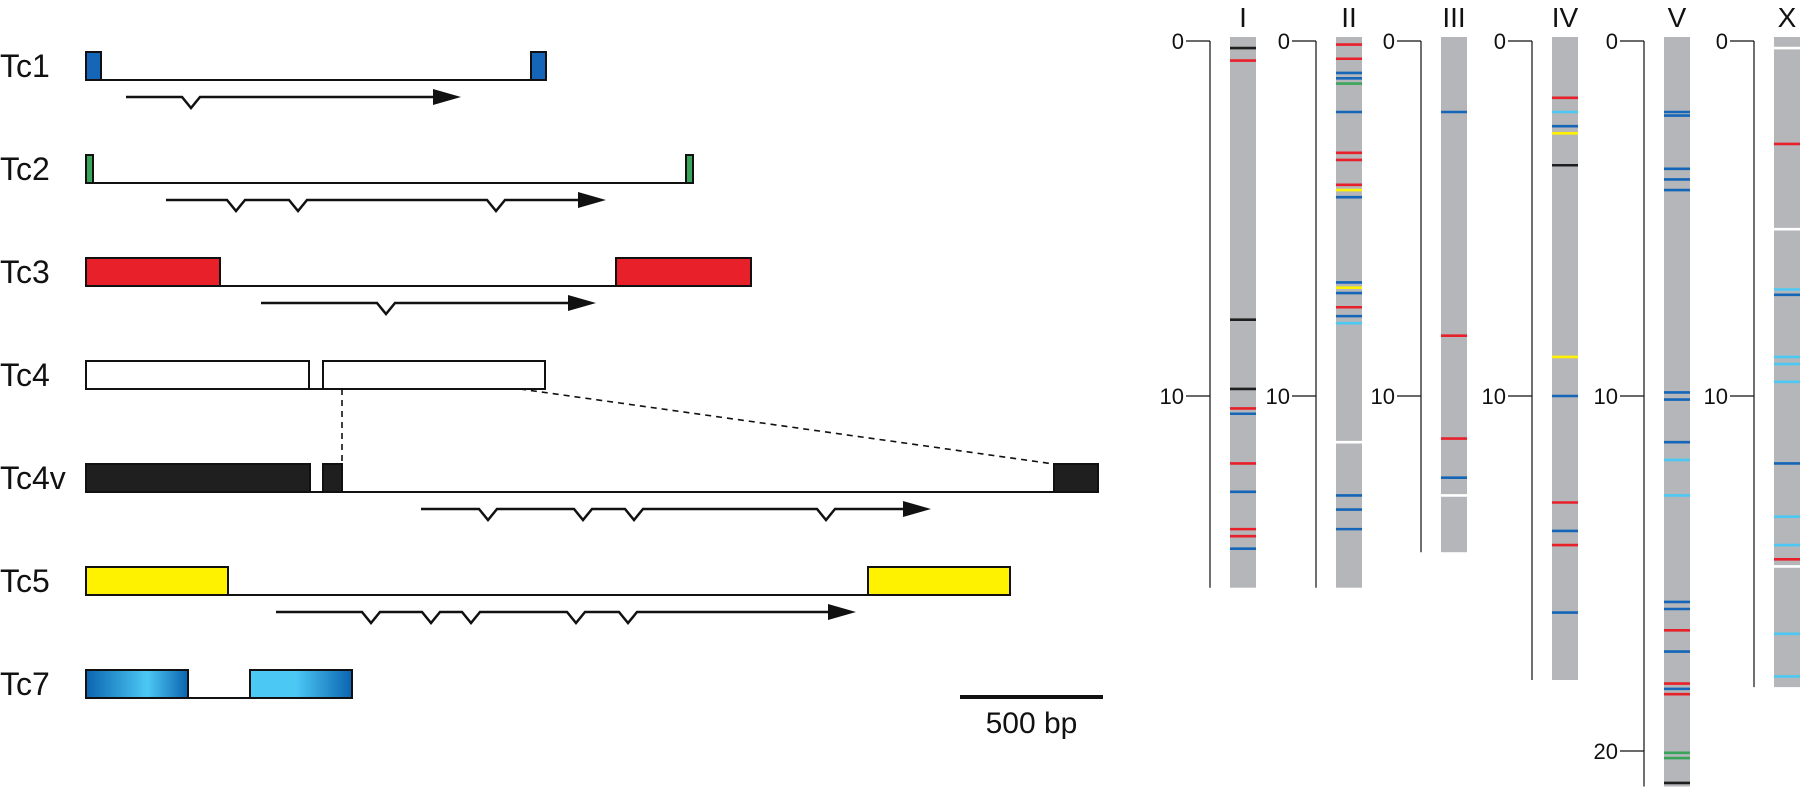  I want to click on transposon-tc4v: Tc4v, so click(549, 491).